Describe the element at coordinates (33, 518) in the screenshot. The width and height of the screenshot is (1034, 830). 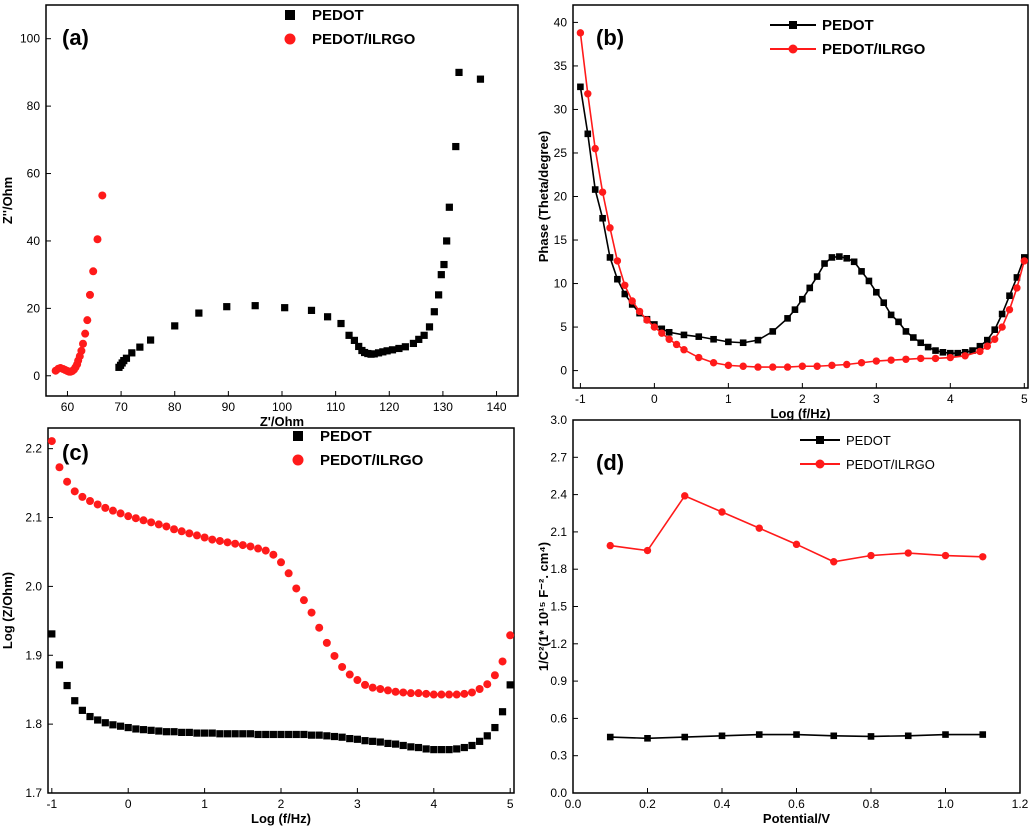
I see `y-tick-label: 2.1` at that location.